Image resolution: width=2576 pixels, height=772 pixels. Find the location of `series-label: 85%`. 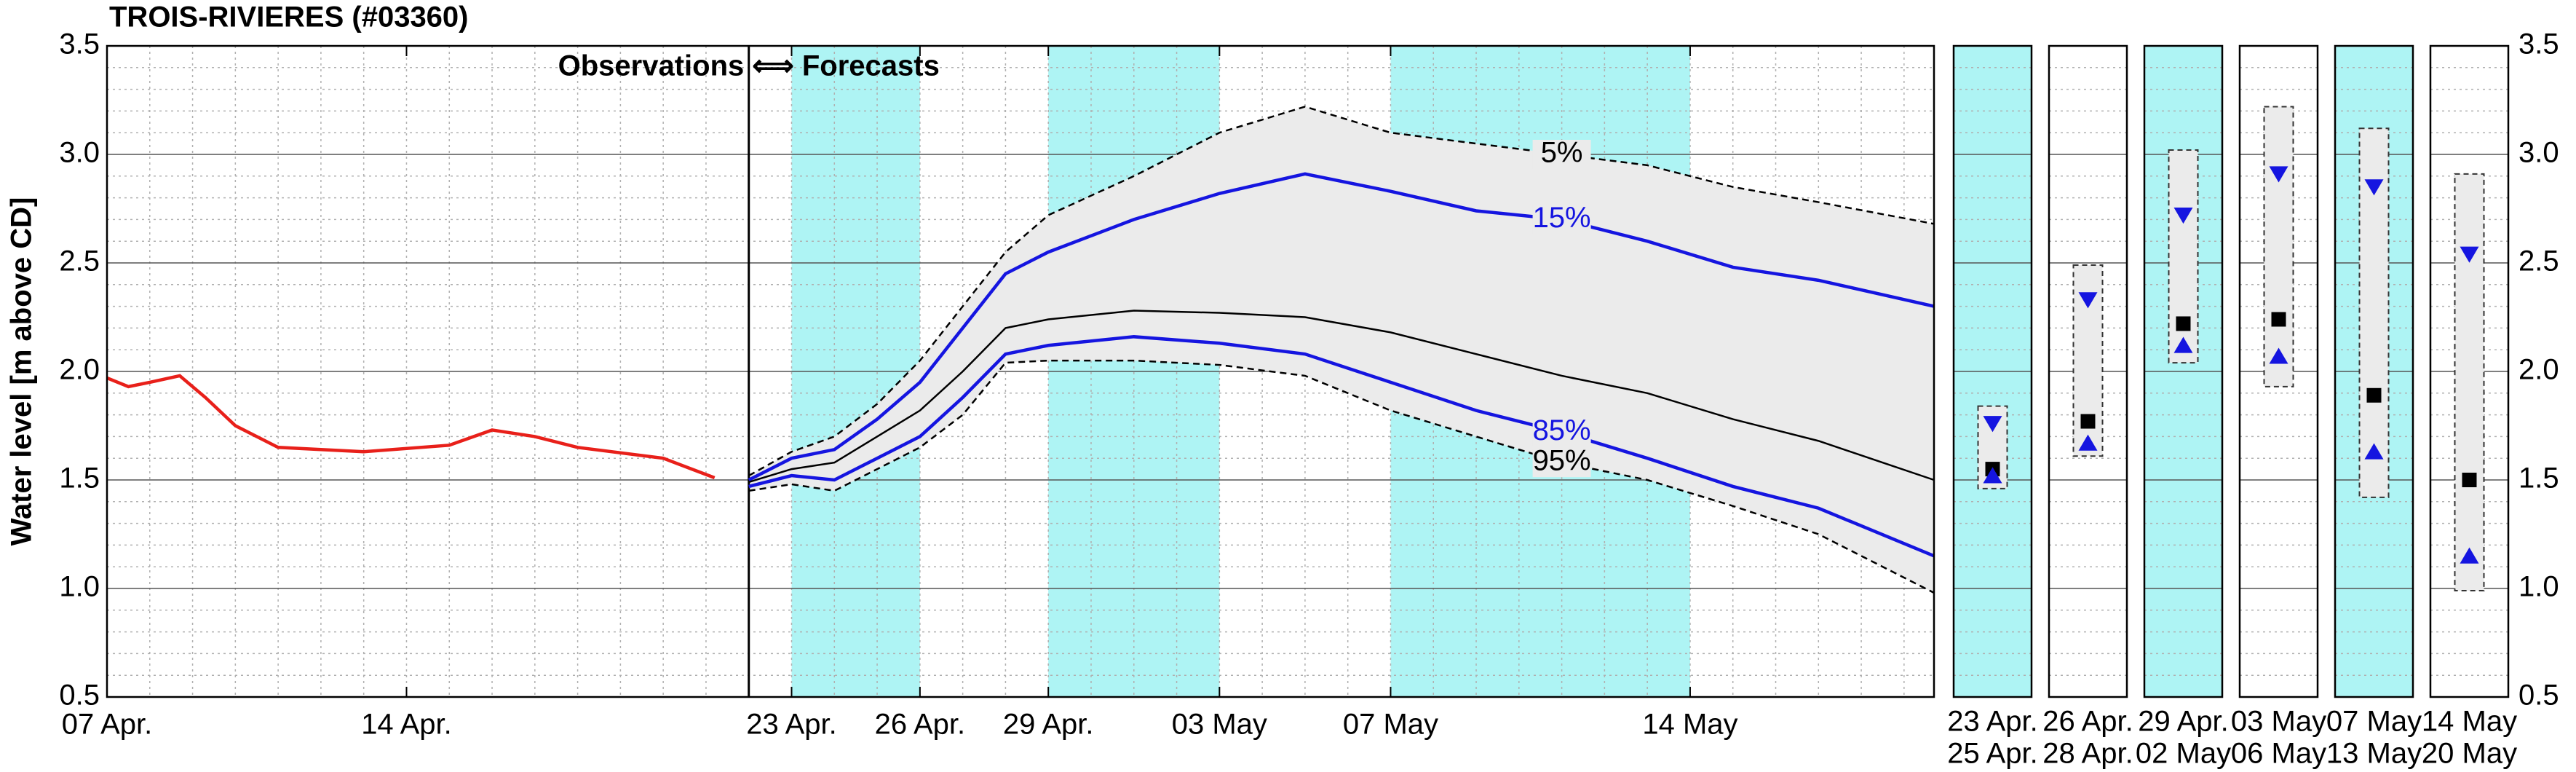

series-label: 85% is located at coordinates (1562, 430).